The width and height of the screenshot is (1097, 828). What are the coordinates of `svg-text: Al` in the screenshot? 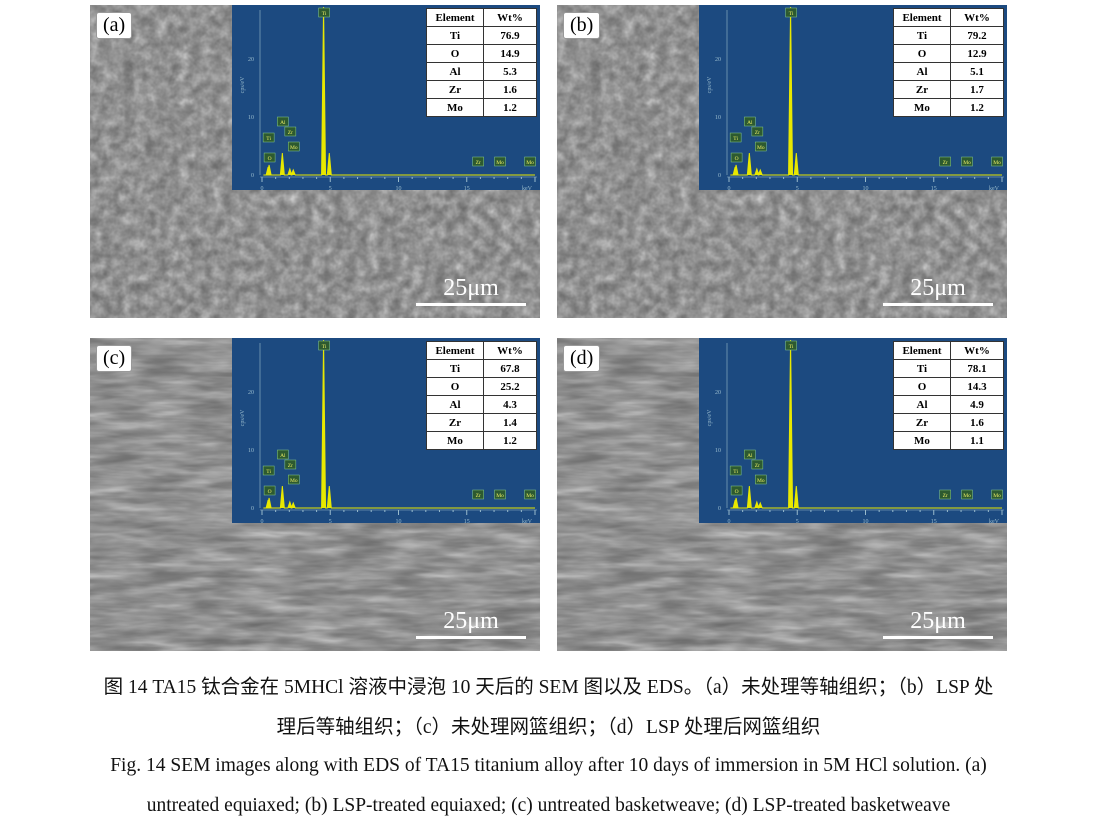 It's located at (750, 123).